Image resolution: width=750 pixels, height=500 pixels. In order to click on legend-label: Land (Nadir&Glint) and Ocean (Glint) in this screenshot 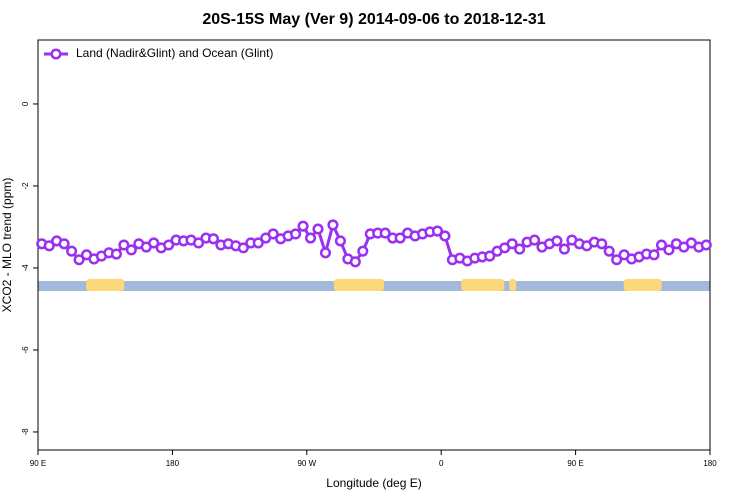, I will do `click(174, 53)`.